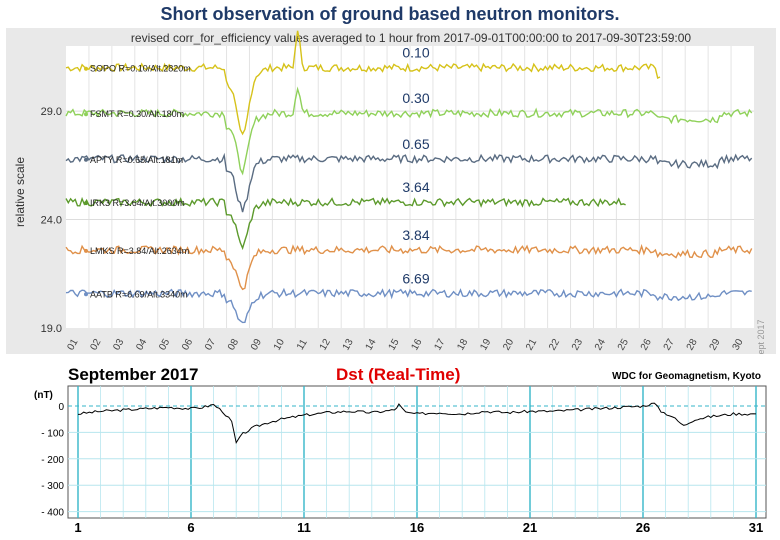  I want to click on dst-y-tick-label: - 100, so click(52, 433).